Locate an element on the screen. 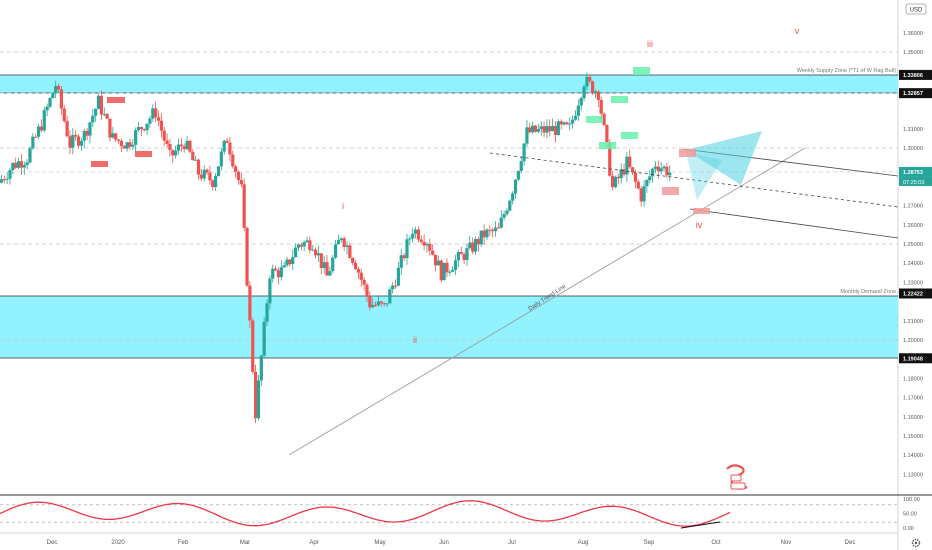  wave-label-v: v is located at coordinates (797, 31).